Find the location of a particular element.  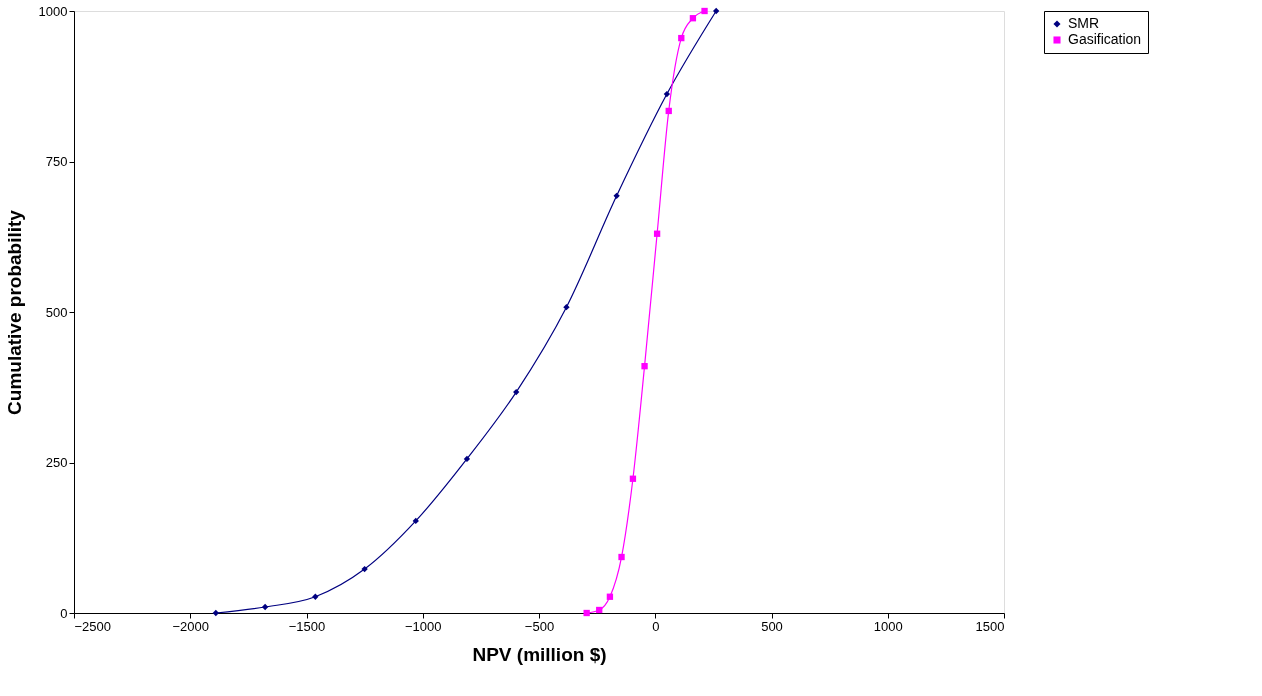

y-tick-label: 750 is located at coordinates (56, 161).